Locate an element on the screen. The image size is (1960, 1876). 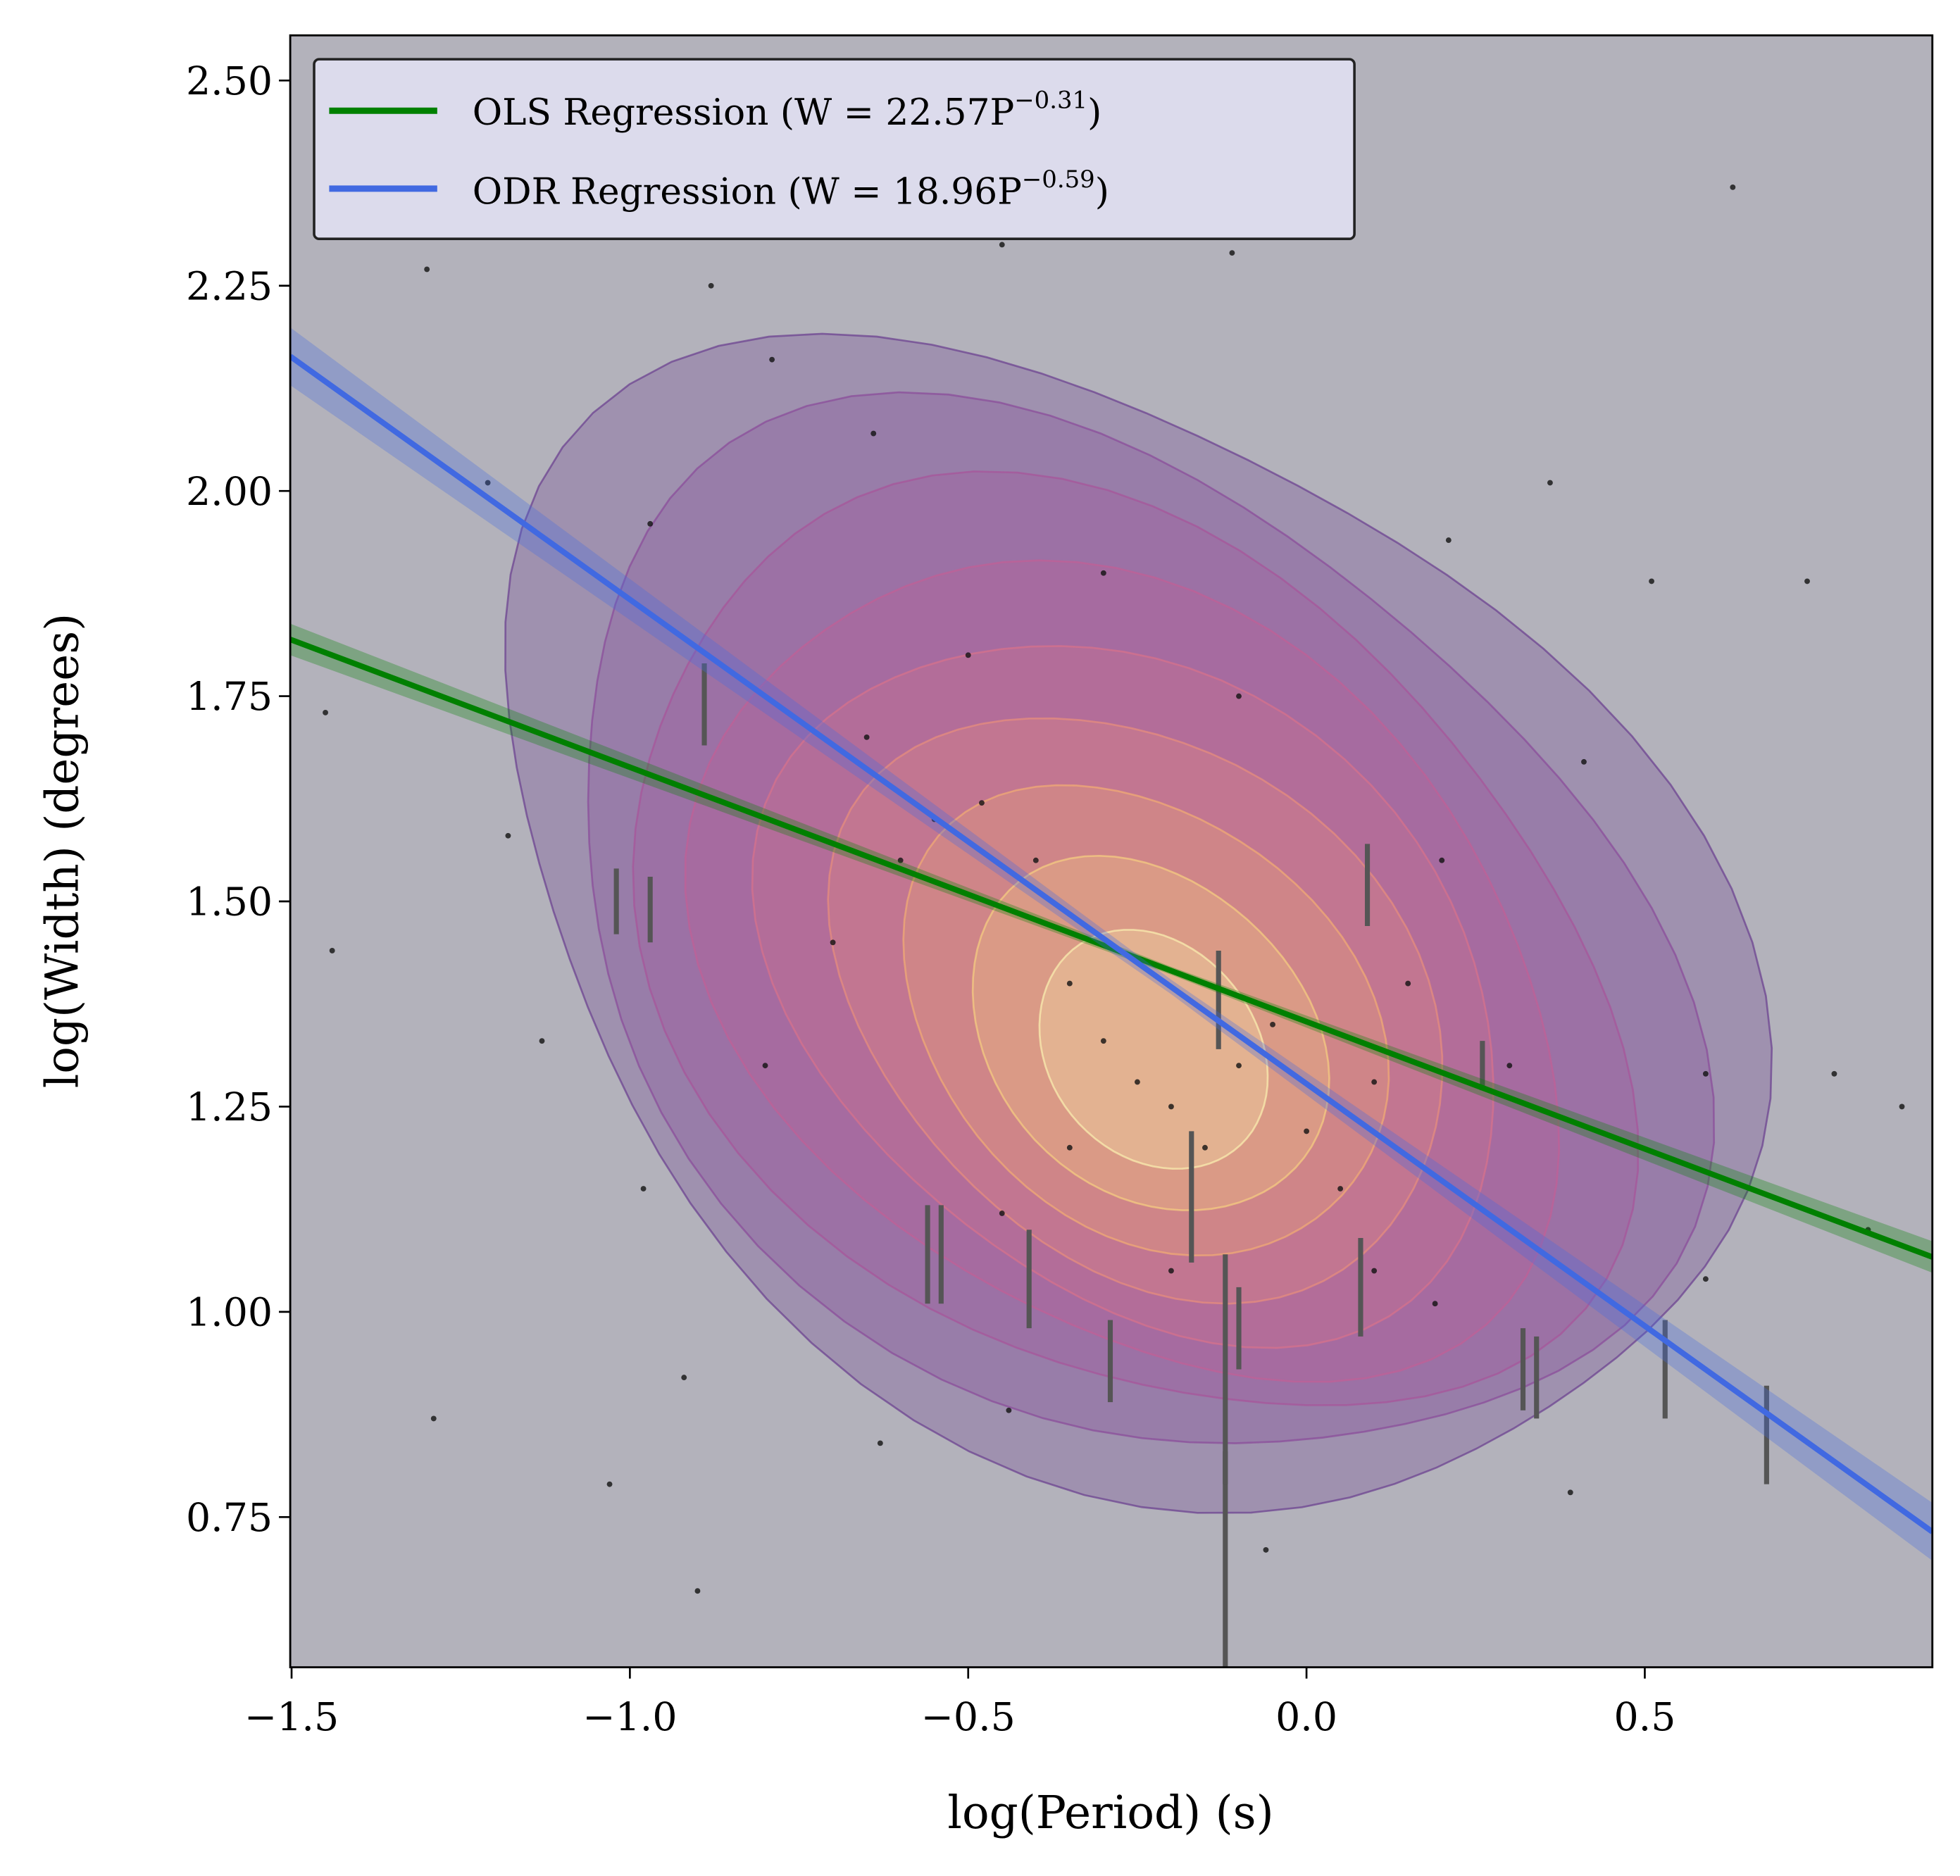
y-axis: 0.75 1.00 1.25 1.50 1.75 2.00 2.25 2.50 is located at coordinates (238, 800).